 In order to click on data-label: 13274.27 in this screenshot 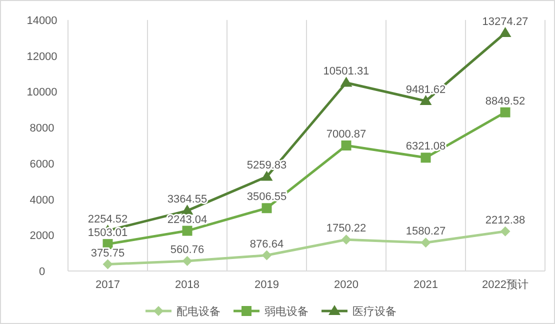, I will do `click(505, 22)`.